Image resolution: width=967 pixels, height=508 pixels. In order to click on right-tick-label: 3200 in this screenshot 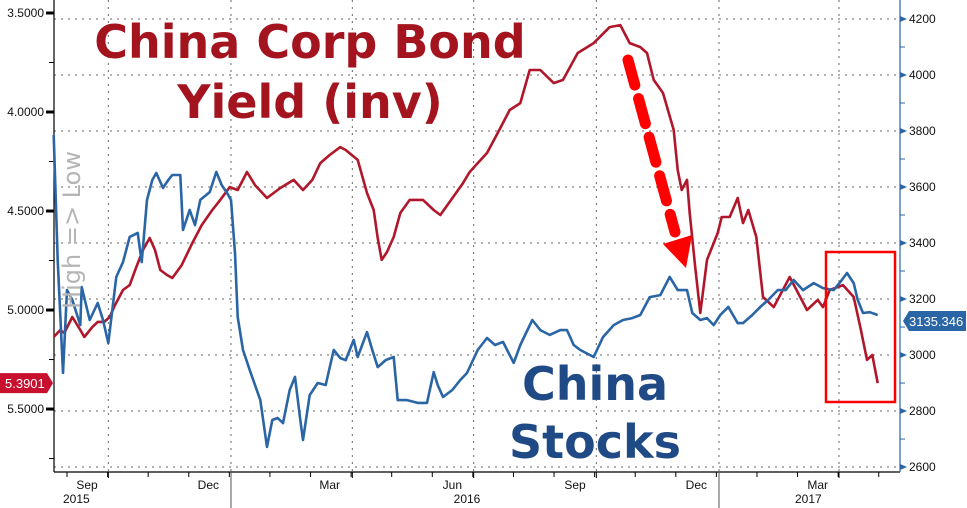, I will do `click(922, 299)`.